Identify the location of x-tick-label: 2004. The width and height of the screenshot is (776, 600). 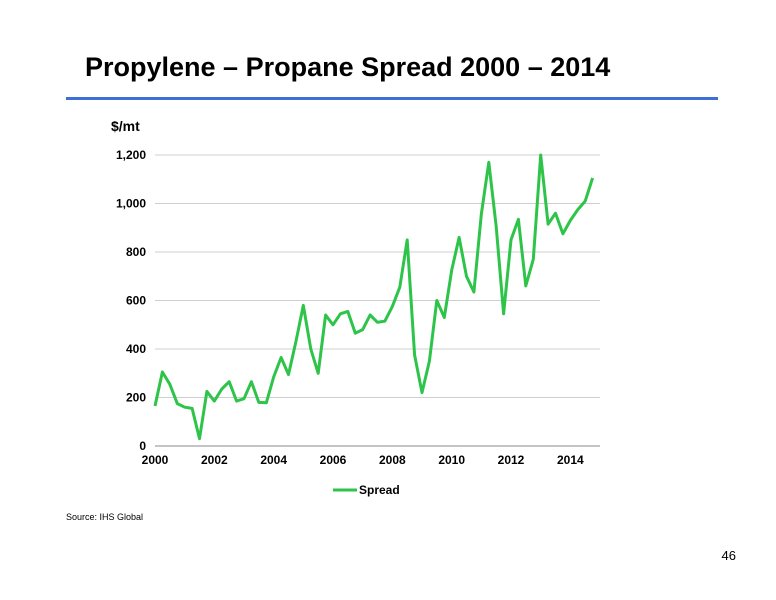
(273, 460).